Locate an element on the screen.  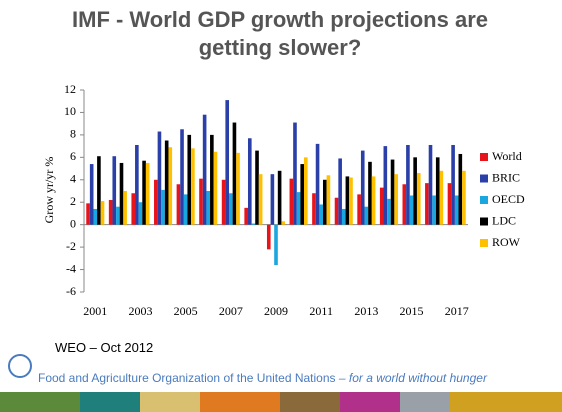
legend-label: LDC is located at coordinates (504, 220).